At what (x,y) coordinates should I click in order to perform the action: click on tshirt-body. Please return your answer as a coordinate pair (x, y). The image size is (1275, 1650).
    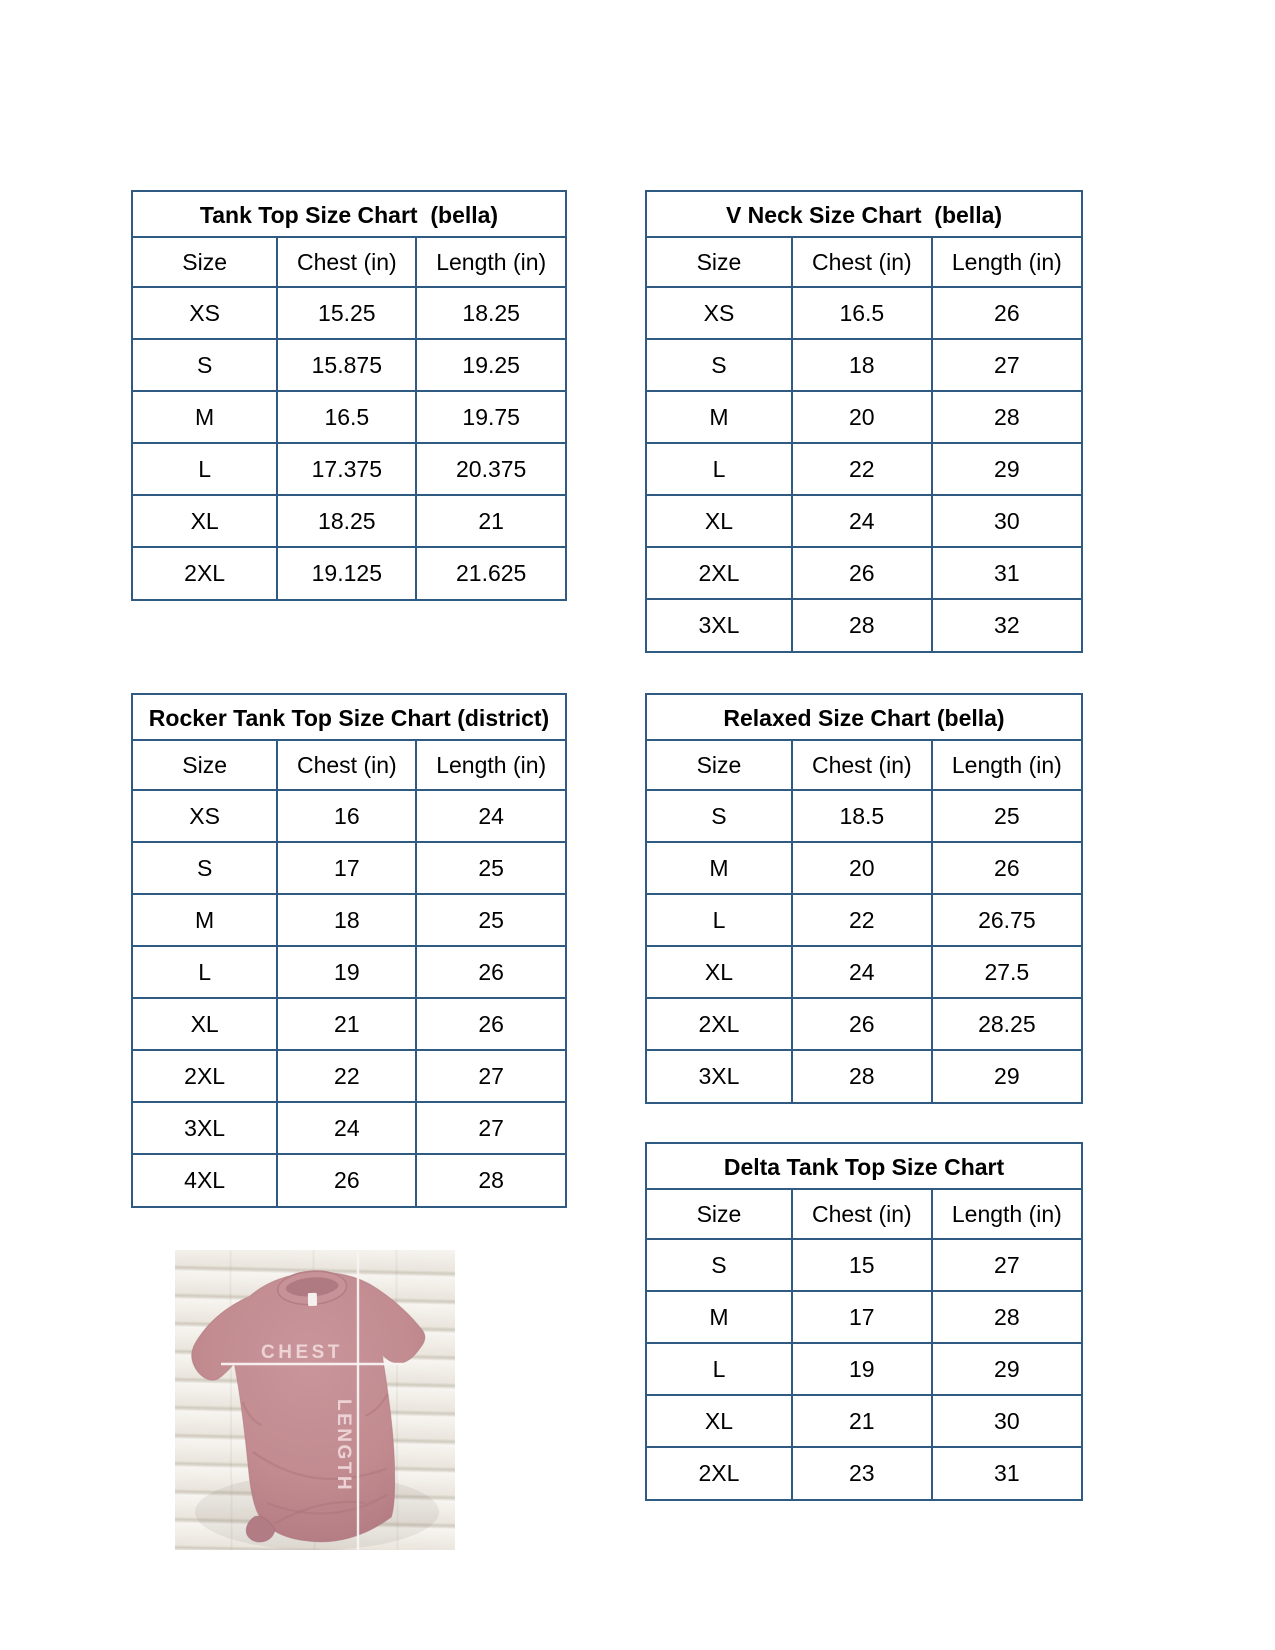
    Looking at the image, I should click on (308, 1406).